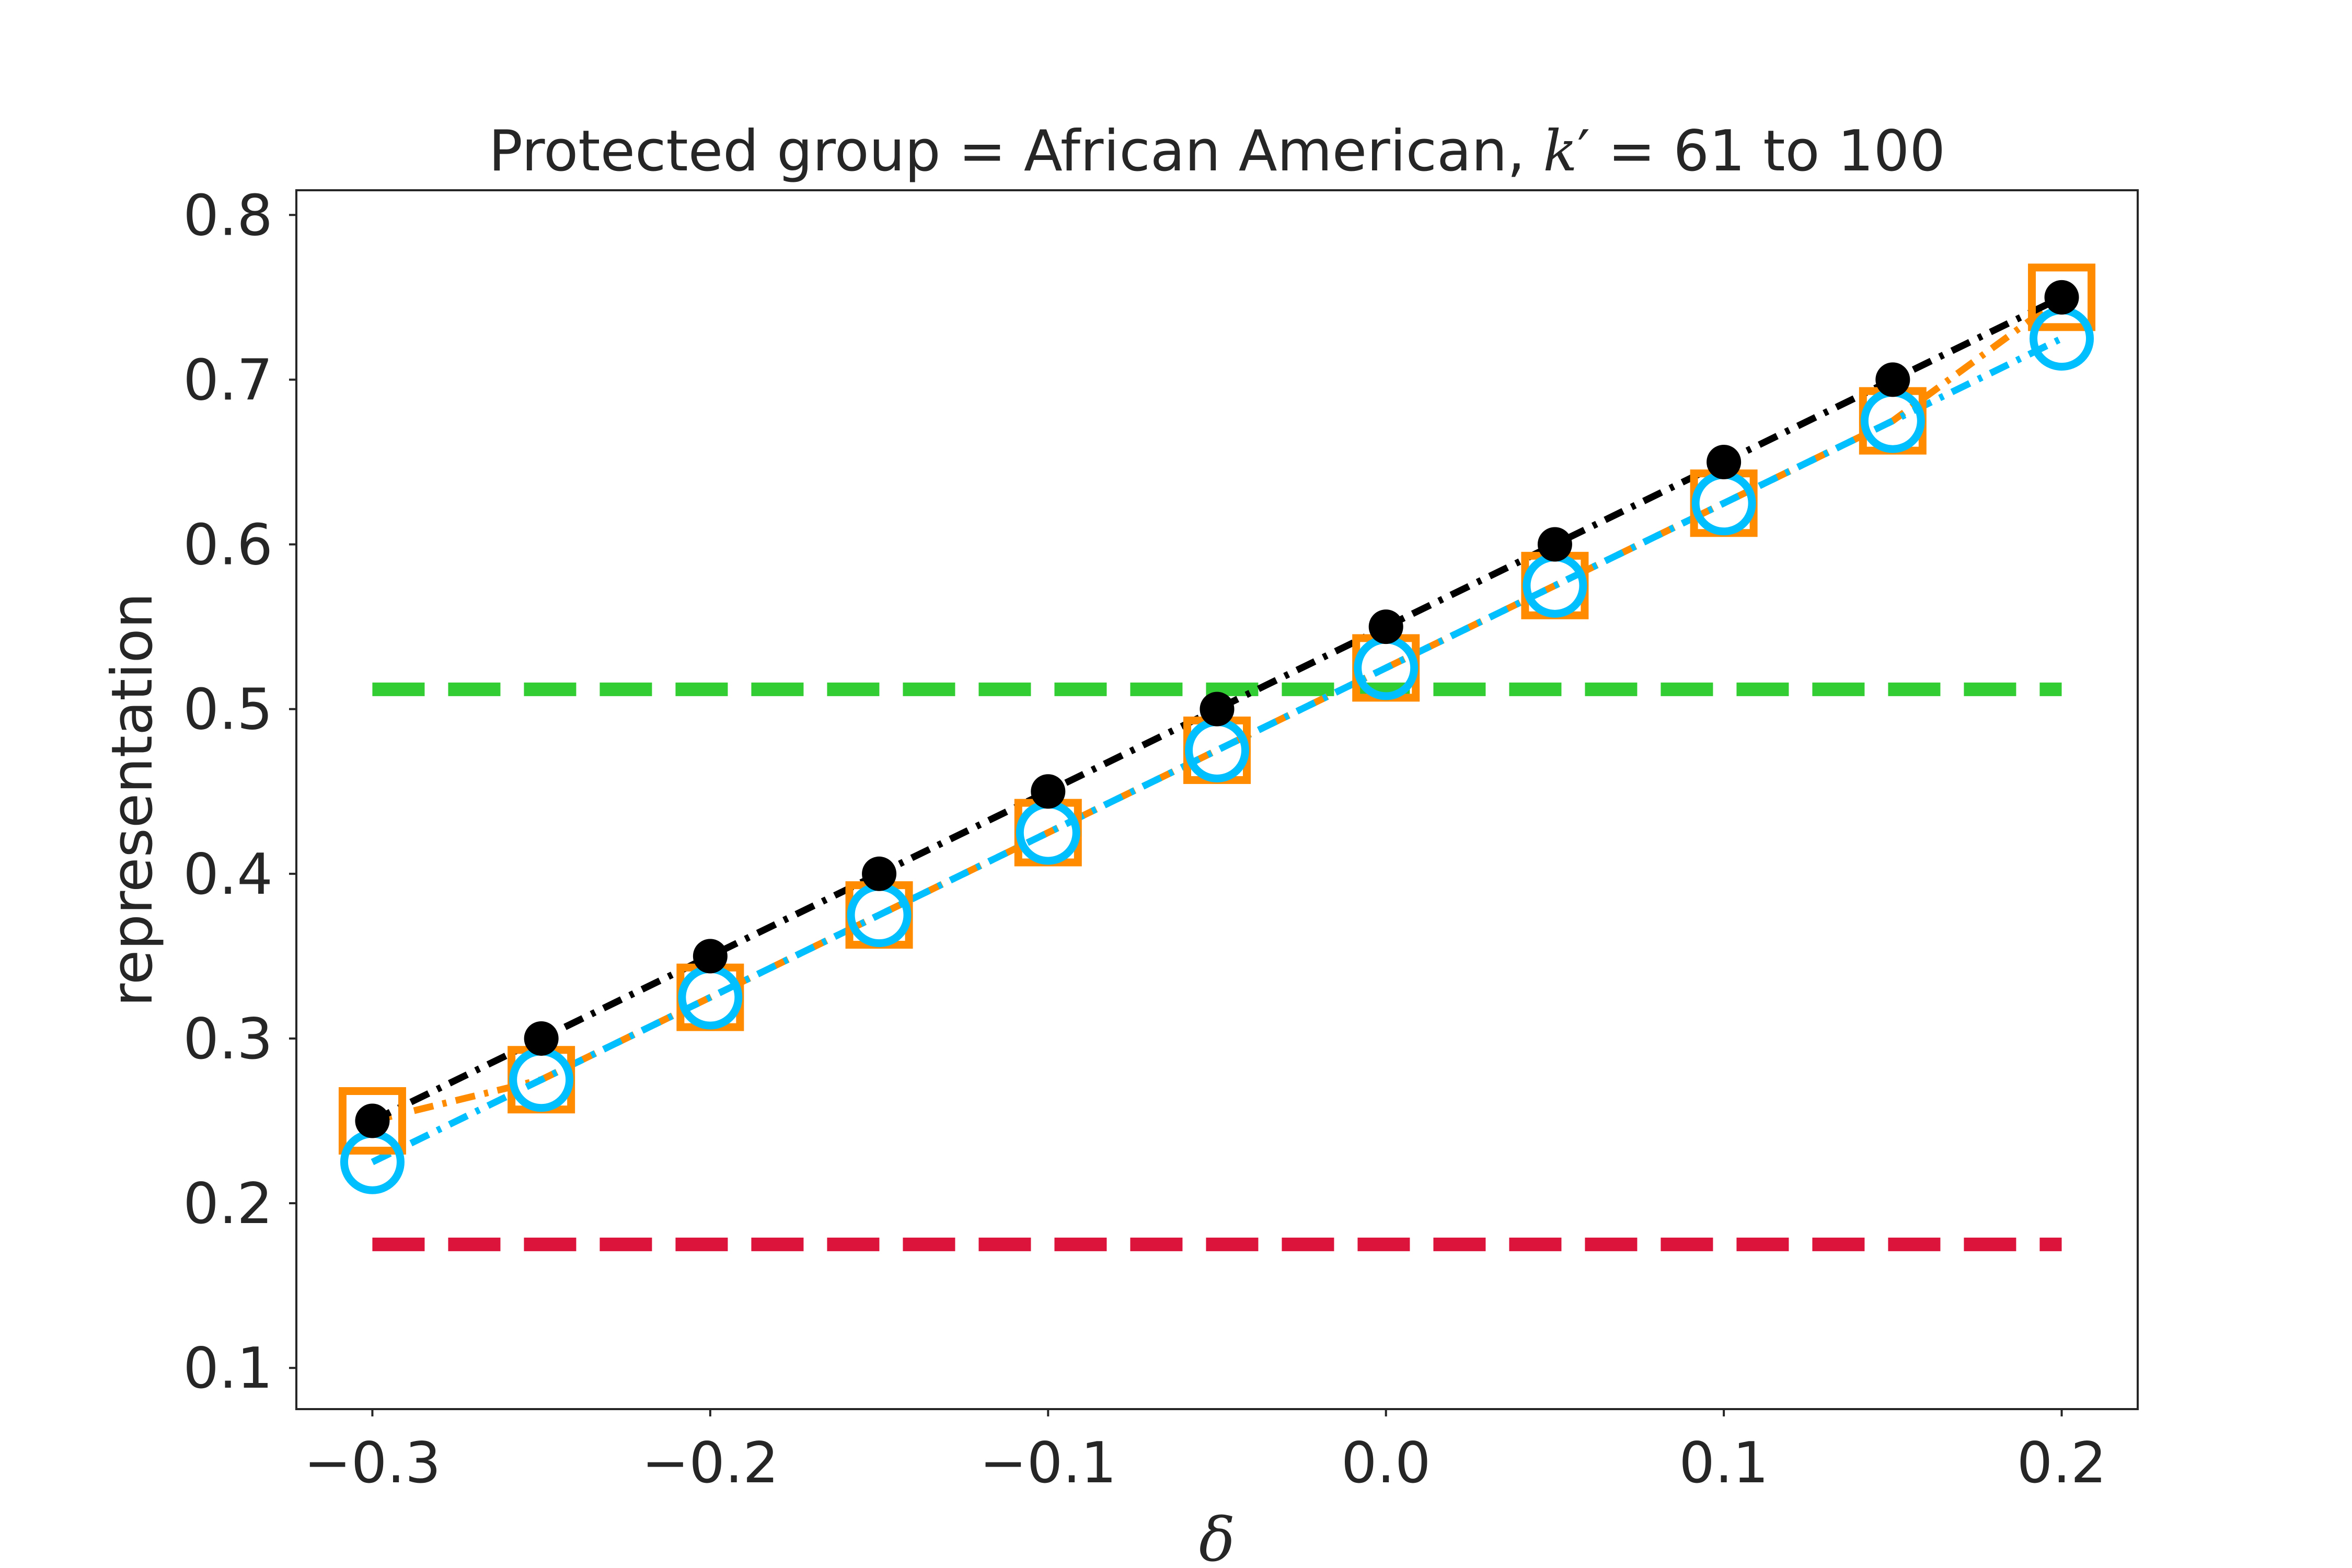  Describe the element at coordinates (1047, 1463) in the screenshot. I see `x-tick-label: −0.1` at that location.